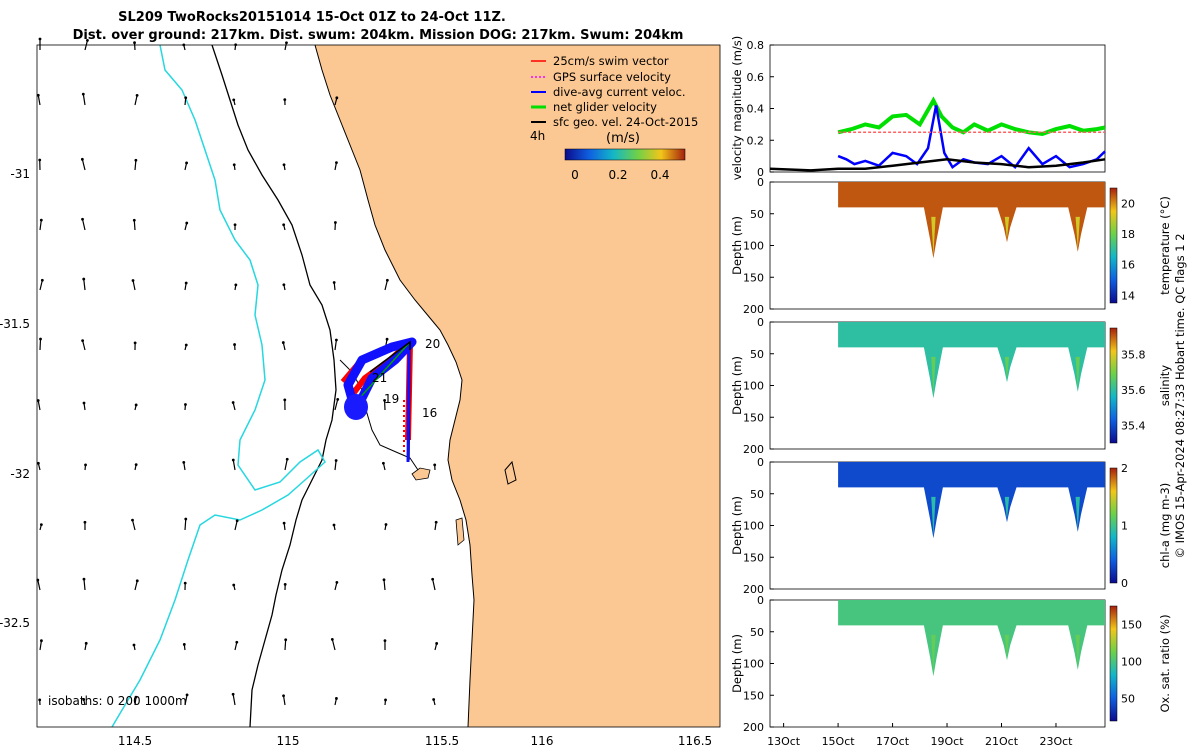 This screenshot has height=750, width=1200. What do you see at coordinates (1131, 662) in the screenshot?
I see `colorbar-tick-label: 100` at bounding box center [1131, 662].